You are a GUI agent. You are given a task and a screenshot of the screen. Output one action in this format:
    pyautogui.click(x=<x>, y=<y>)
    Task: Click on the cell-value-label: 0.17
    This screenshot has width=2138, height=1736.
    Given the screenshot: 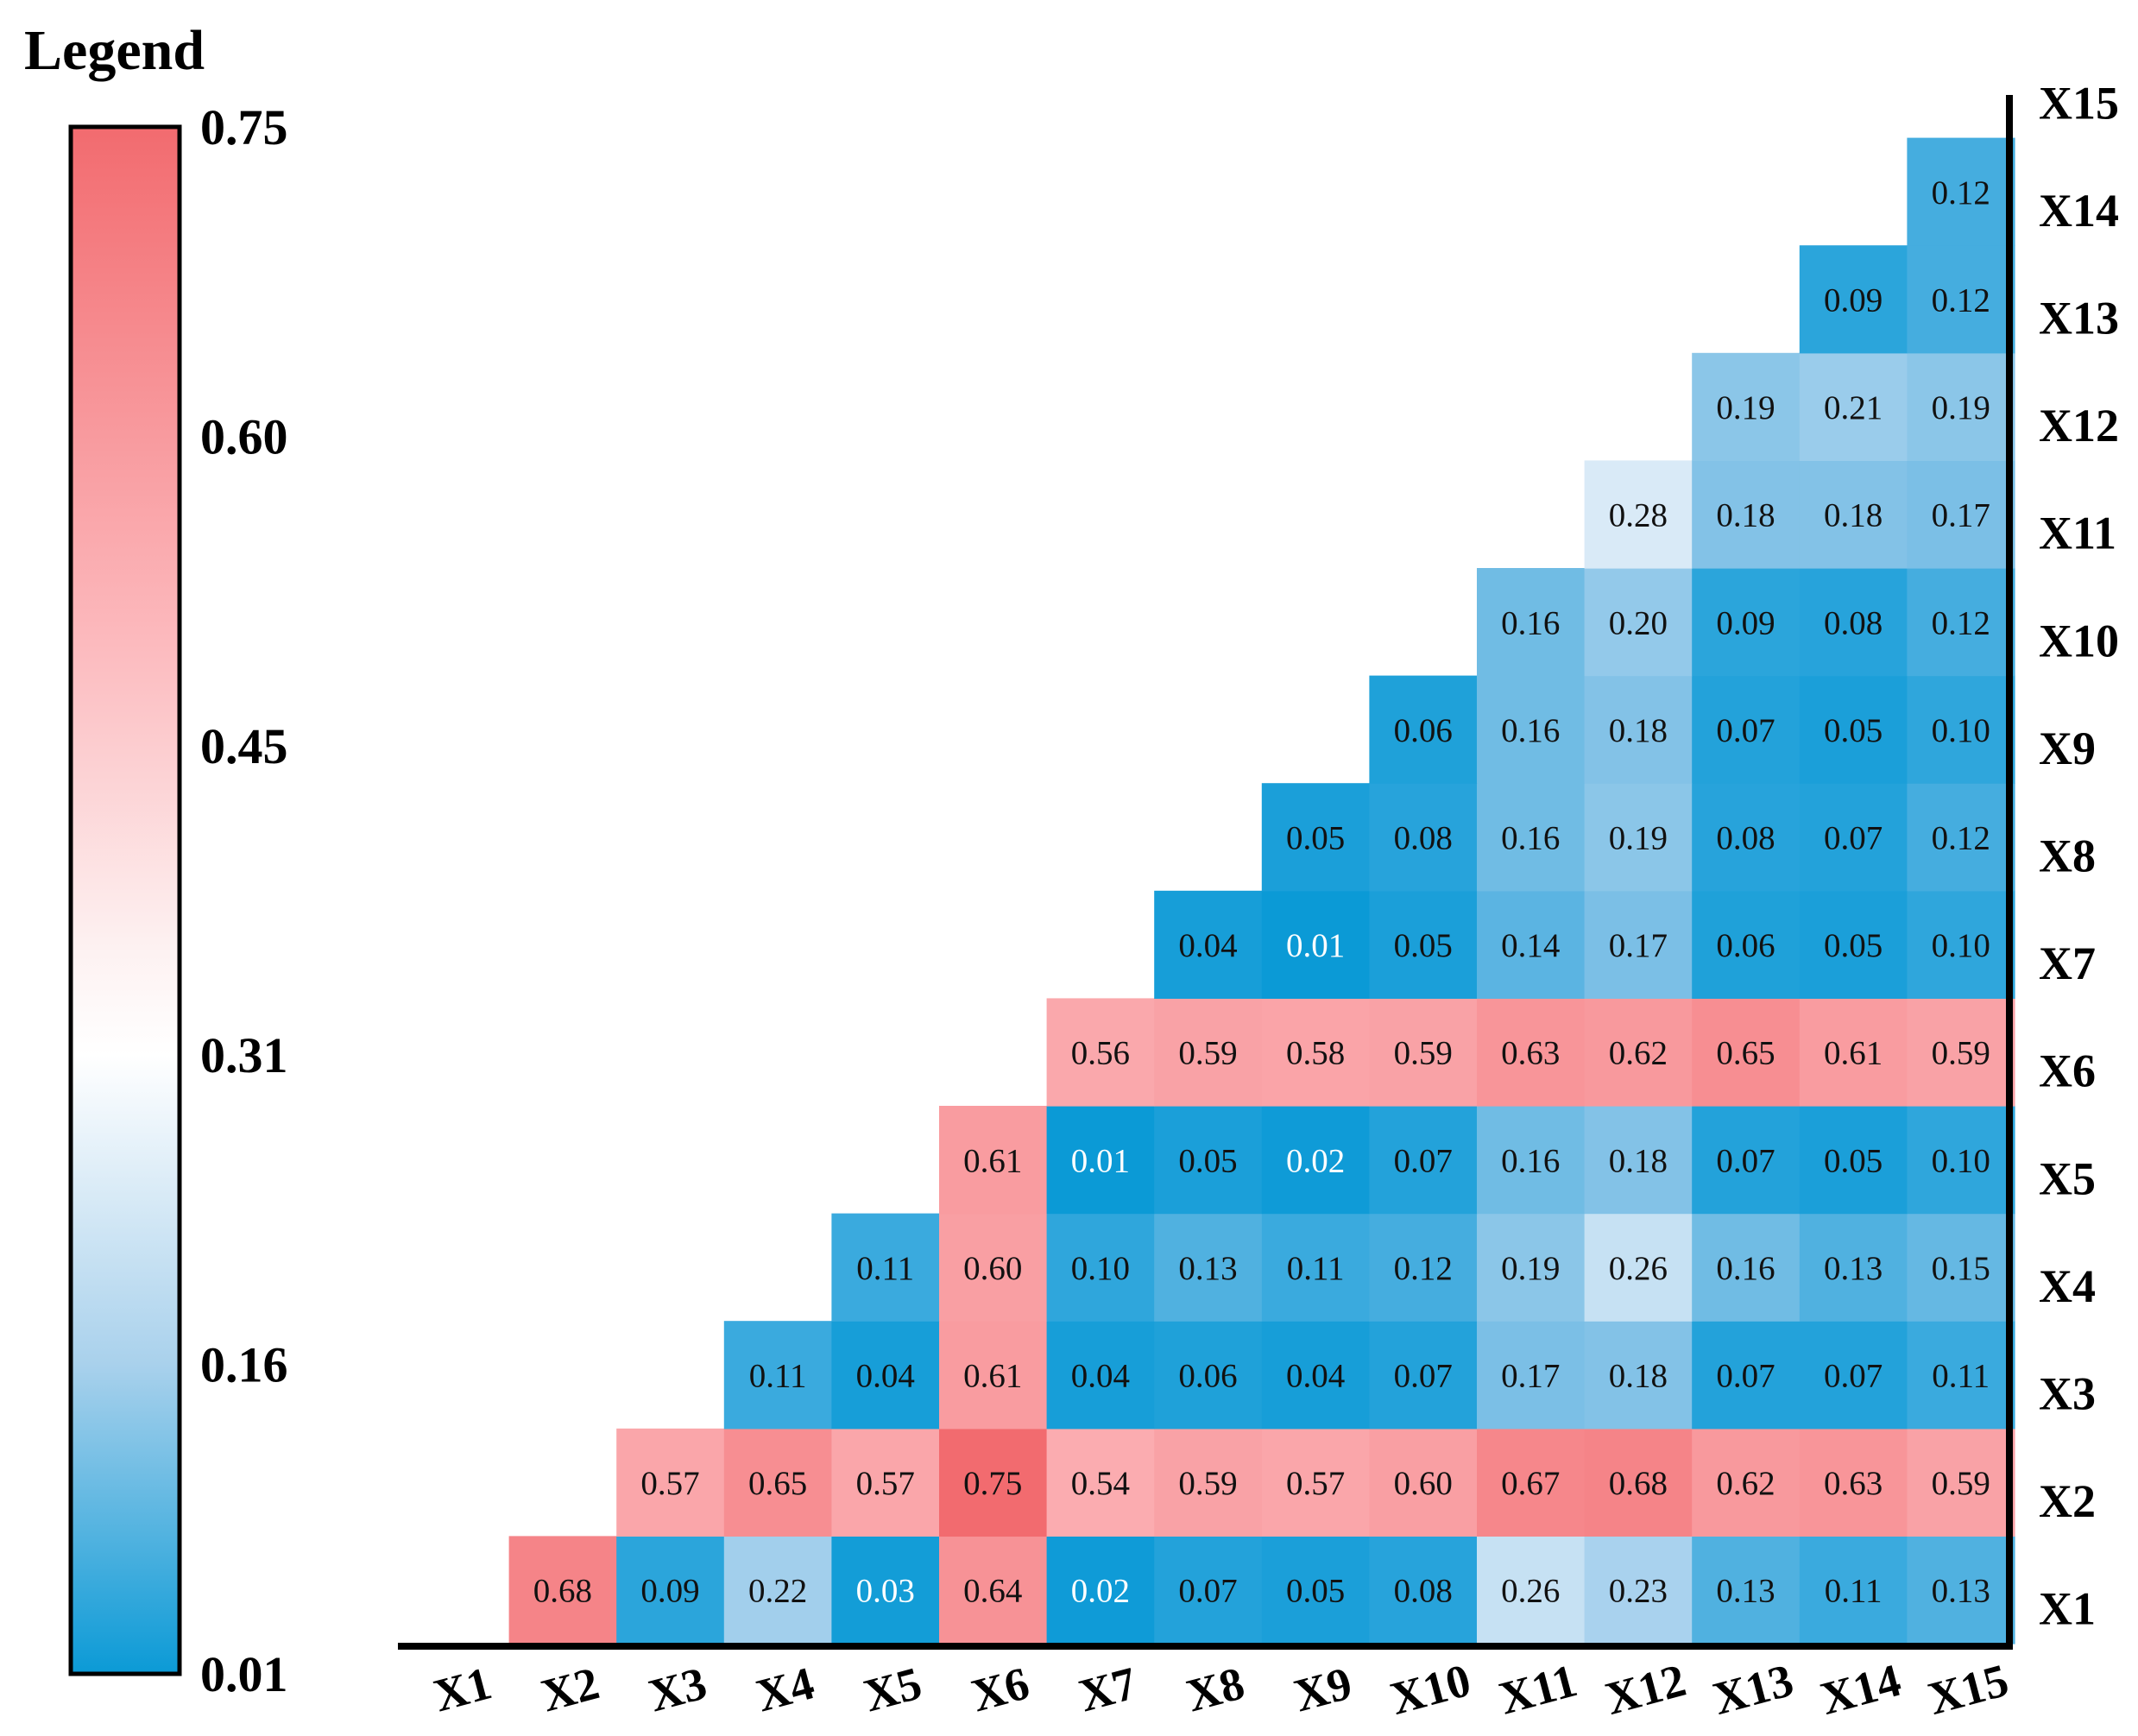 What is the action you would take?
    pyautogui.click(x=1961, y=515)
    